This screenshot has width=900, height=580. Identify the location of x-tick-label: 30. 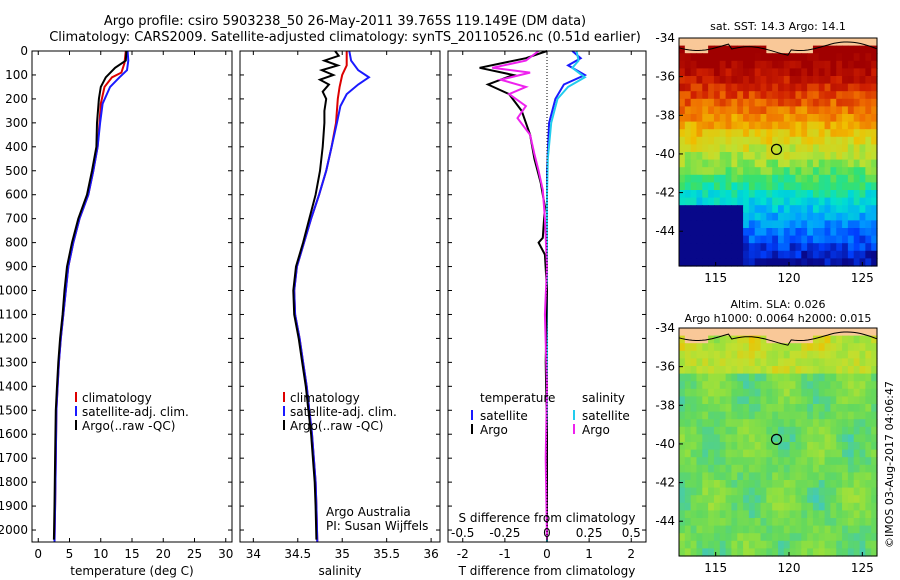
(225, 554).